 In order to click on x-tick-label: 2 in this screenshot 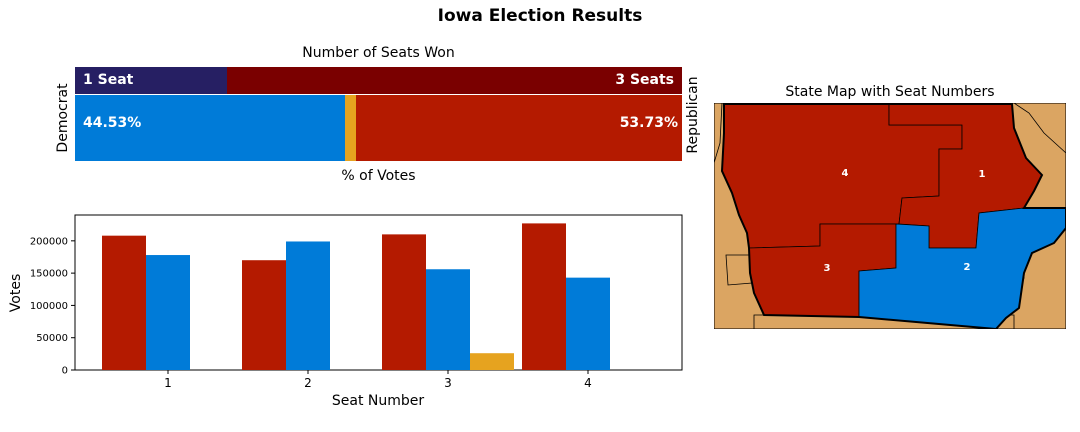, I will do `click(308, 383)`.